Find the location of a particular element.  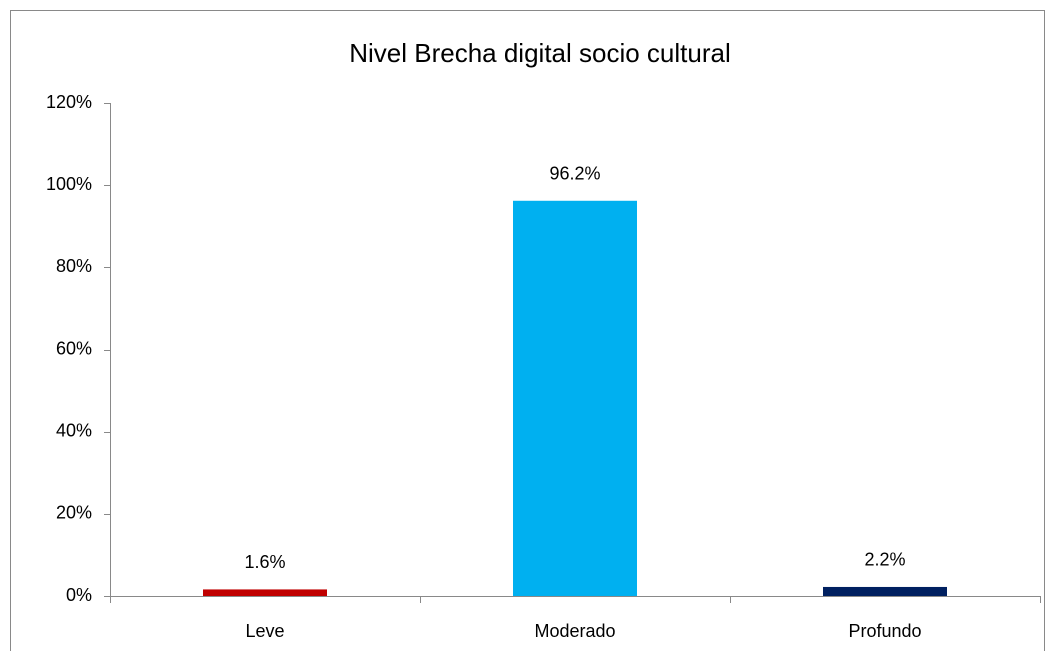

data-label: 1.6% is located at coordinates (264, 562).